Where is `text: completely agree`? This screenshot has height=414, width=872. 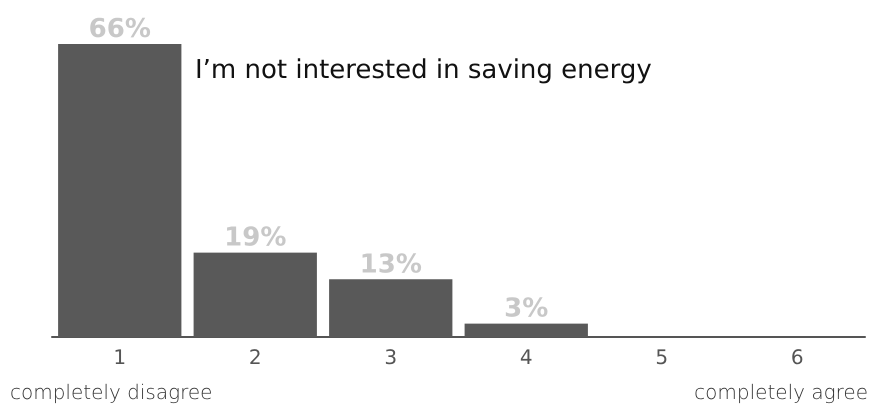 text: completely agree is located at coordinates (781, 392).